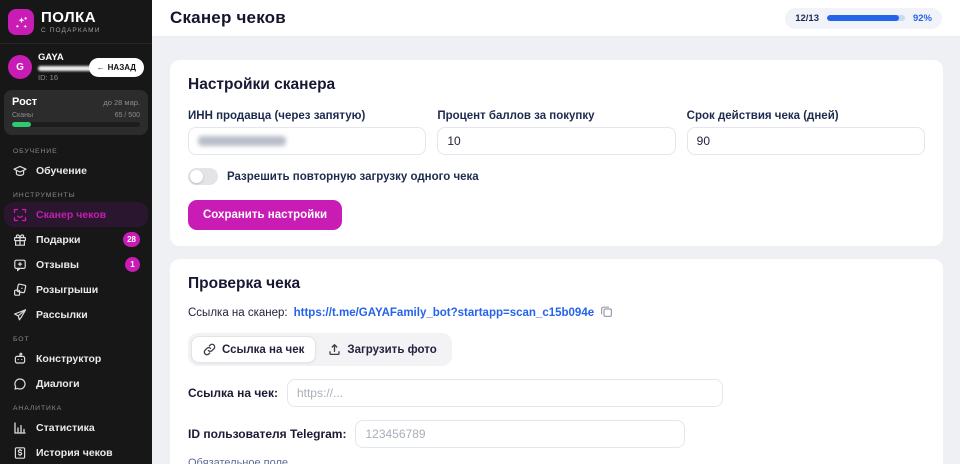 The height and width of the screenshot is (464, 960). I want to click on user-block: G GAYA ID: 16 ← НАЗАД, so click(76, 66).